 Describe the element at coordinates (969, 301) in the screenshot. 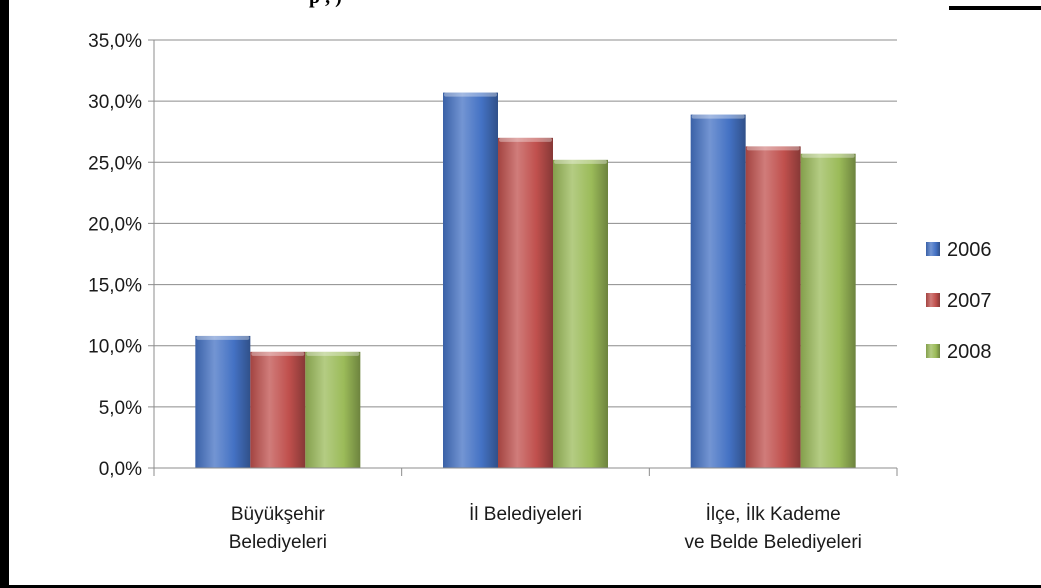

I see `legend-label: 2007` at that location.